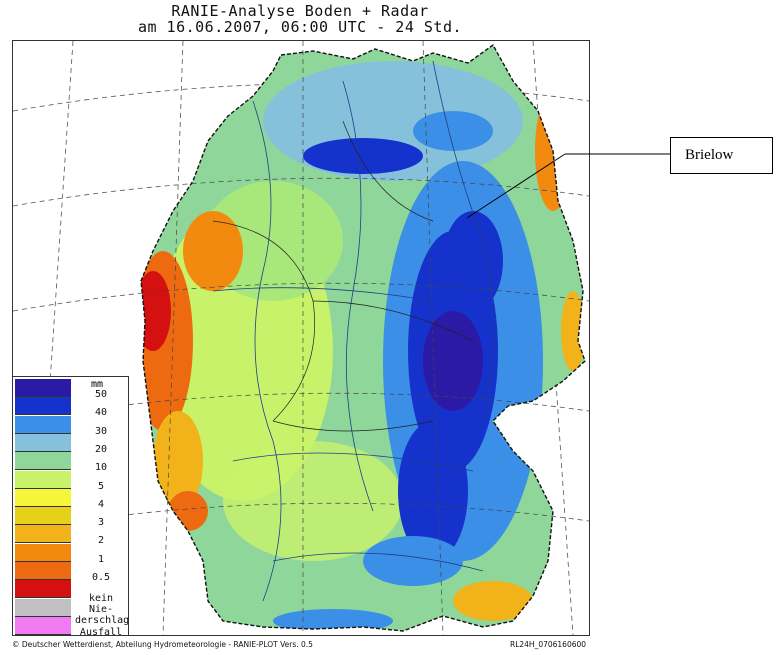 The height and width of the screenshot is (655, 776). I want to click on legend-row: 30, so click(70, 426).